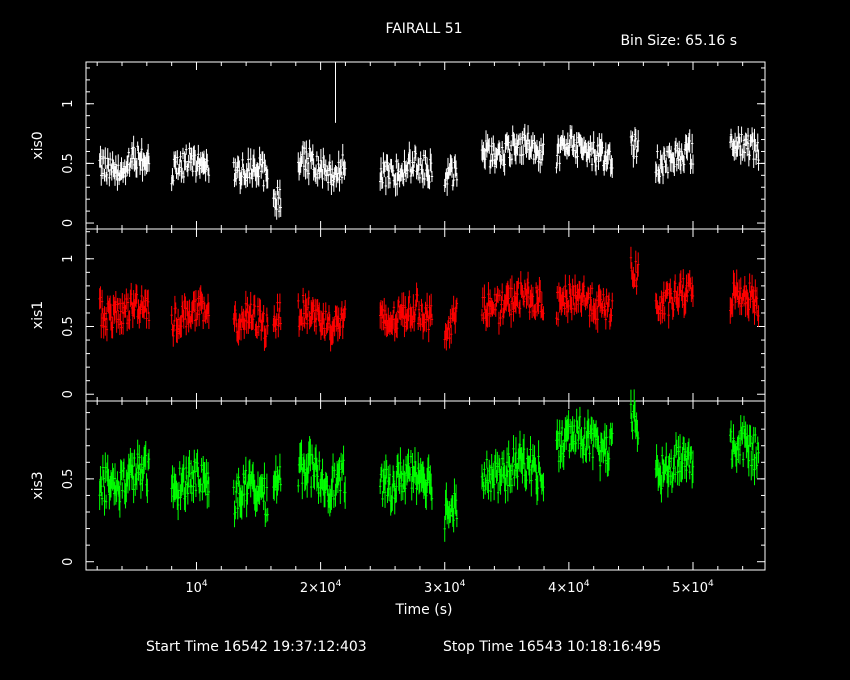  Describe the element at coordinates (256, 647) in the screenshot. I see `start-time-label: Start Time 16542 19:37:12:403` at that location.